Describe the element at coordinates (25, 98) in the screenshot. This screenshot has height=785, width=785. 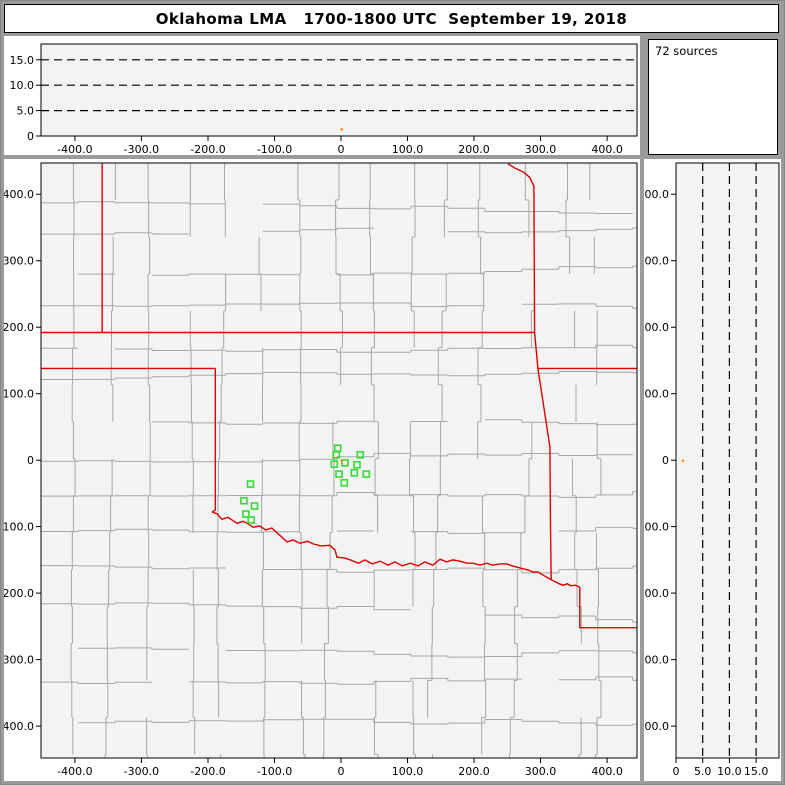
I see `y-axis: 0 5.0 10.0 15.0` at that location.